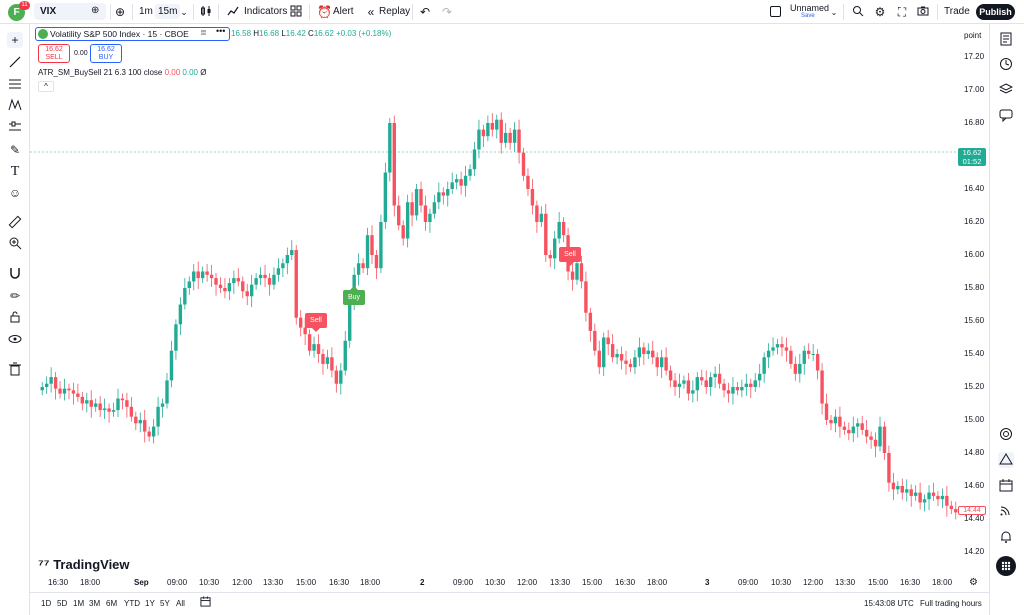 This screenshot has width=1024, height=615. What do you see at coordinates (1006, 65) in the screenshot?
I see `alerts-clock-icon` at bounding box center [1006, 65].